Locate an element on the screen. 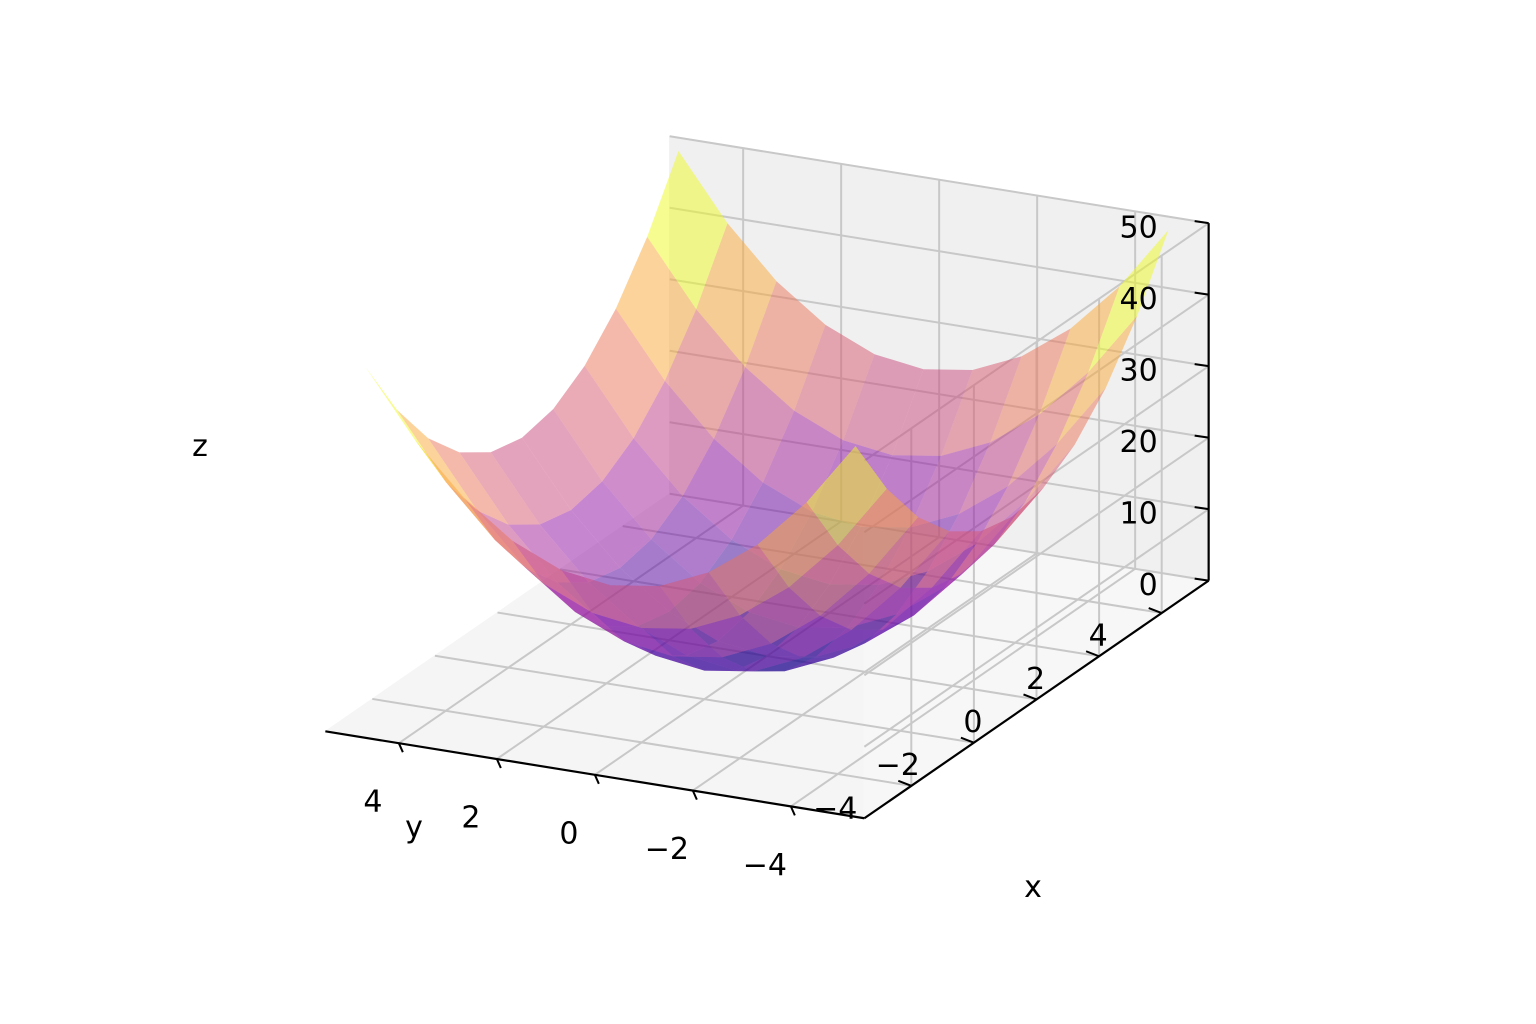 The image size is (1536, 1024). z-tick-label: 50 is located at coordinates (1139, 228).